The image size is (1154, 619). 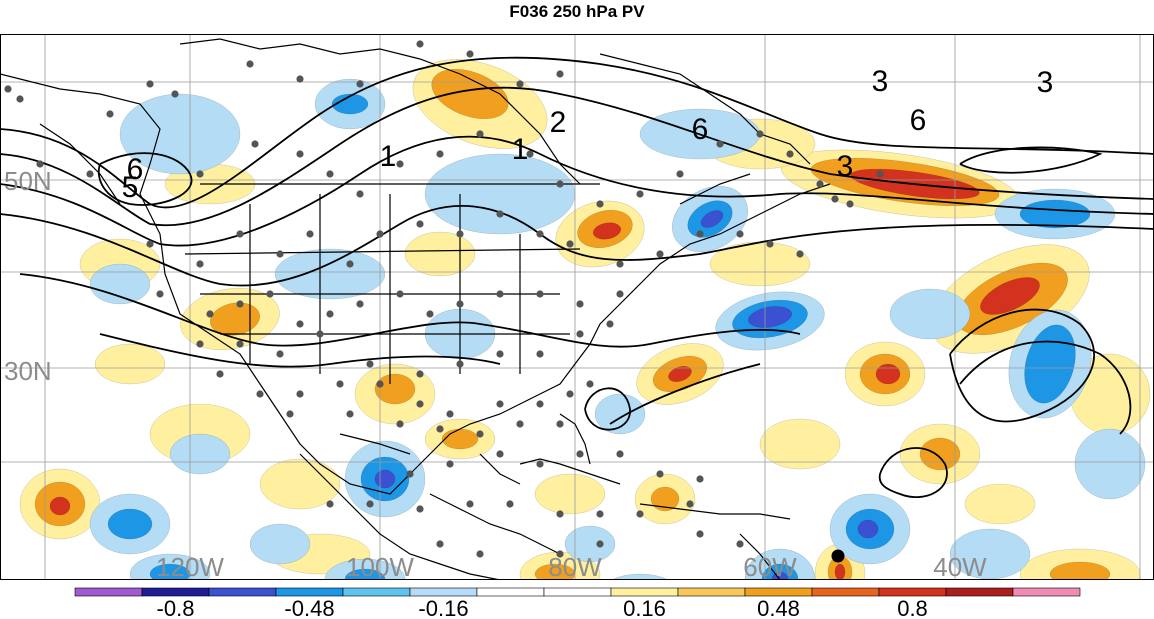 I want to click on longitude-label: 100W, so click(x=380, y=566).